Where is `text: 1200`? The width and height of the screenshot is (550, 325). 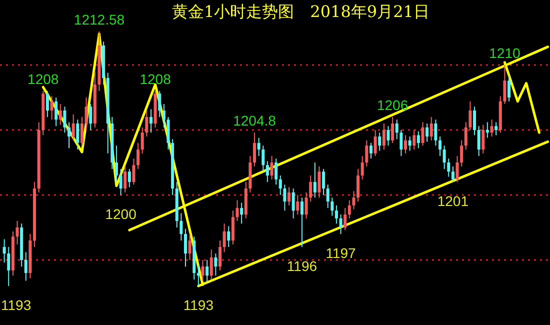
text: 1200 is located at coordinates (120, 214).